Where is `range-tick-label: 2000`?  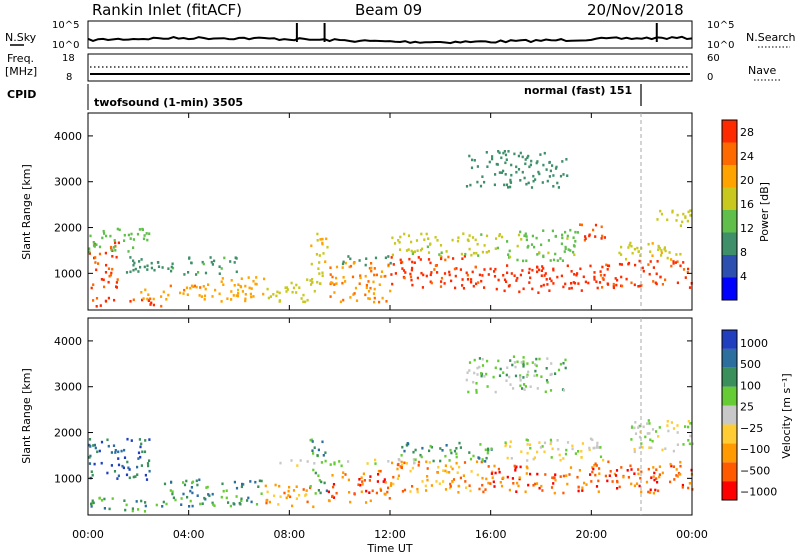
range-tick-label: 2000 is located at coordinates (68, 433).